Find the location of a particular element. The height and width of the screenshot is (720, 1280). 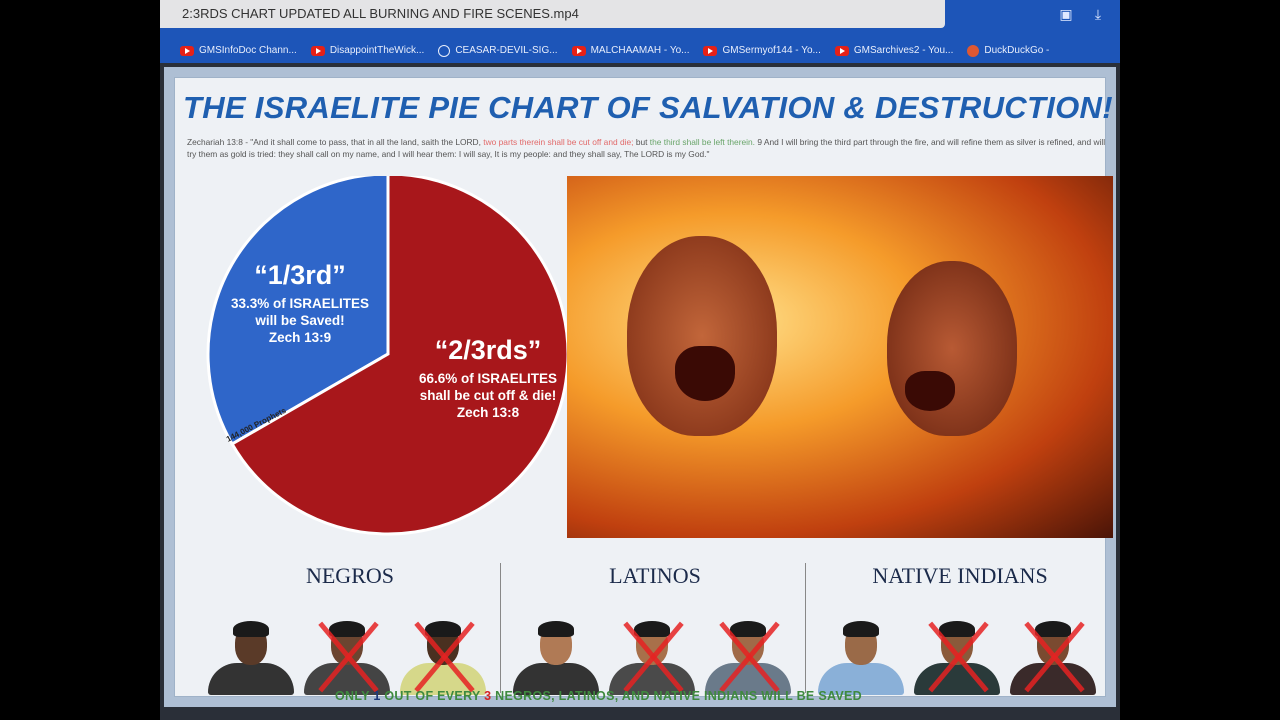

bookmark-item: DuckDuckGo - is located at coordinates (1008, 50).